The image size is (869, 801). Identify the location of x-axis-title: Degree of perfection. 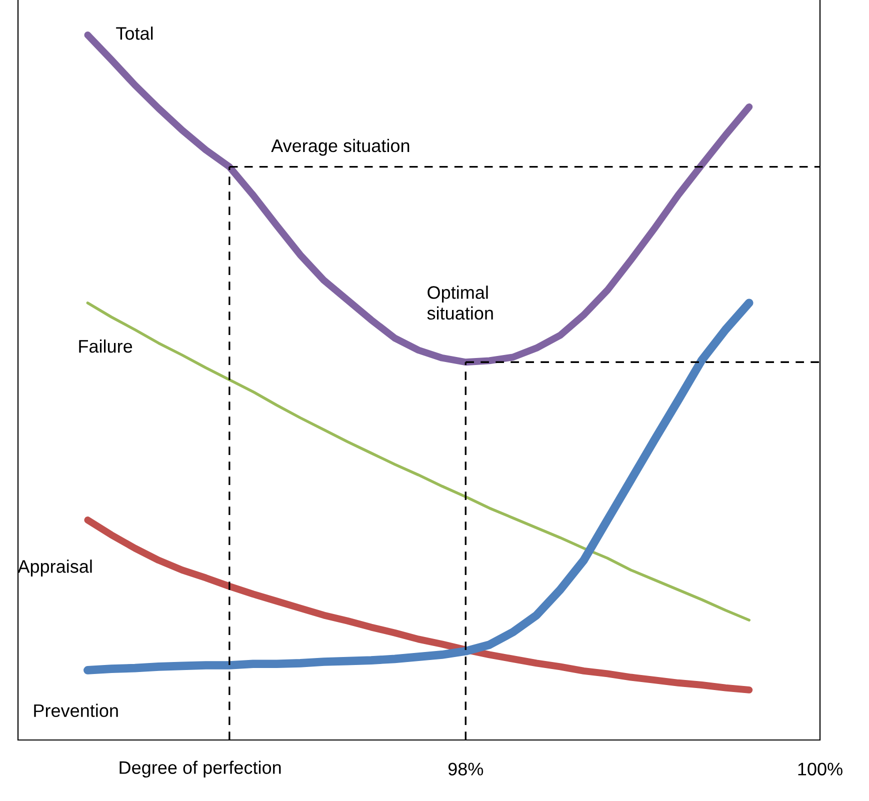
(200, 769).